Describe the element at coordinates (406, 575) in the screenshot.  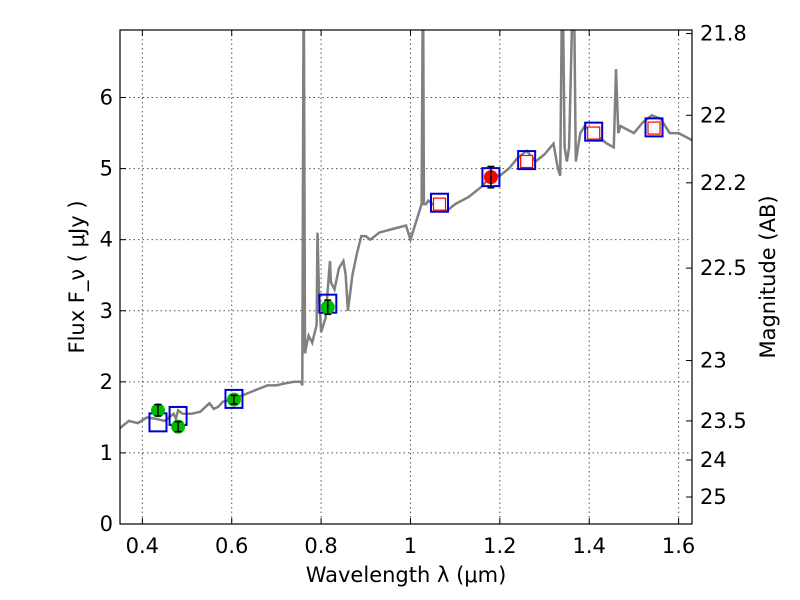
I see `x-axis-label: Wavelength λ (μm)` at that location.